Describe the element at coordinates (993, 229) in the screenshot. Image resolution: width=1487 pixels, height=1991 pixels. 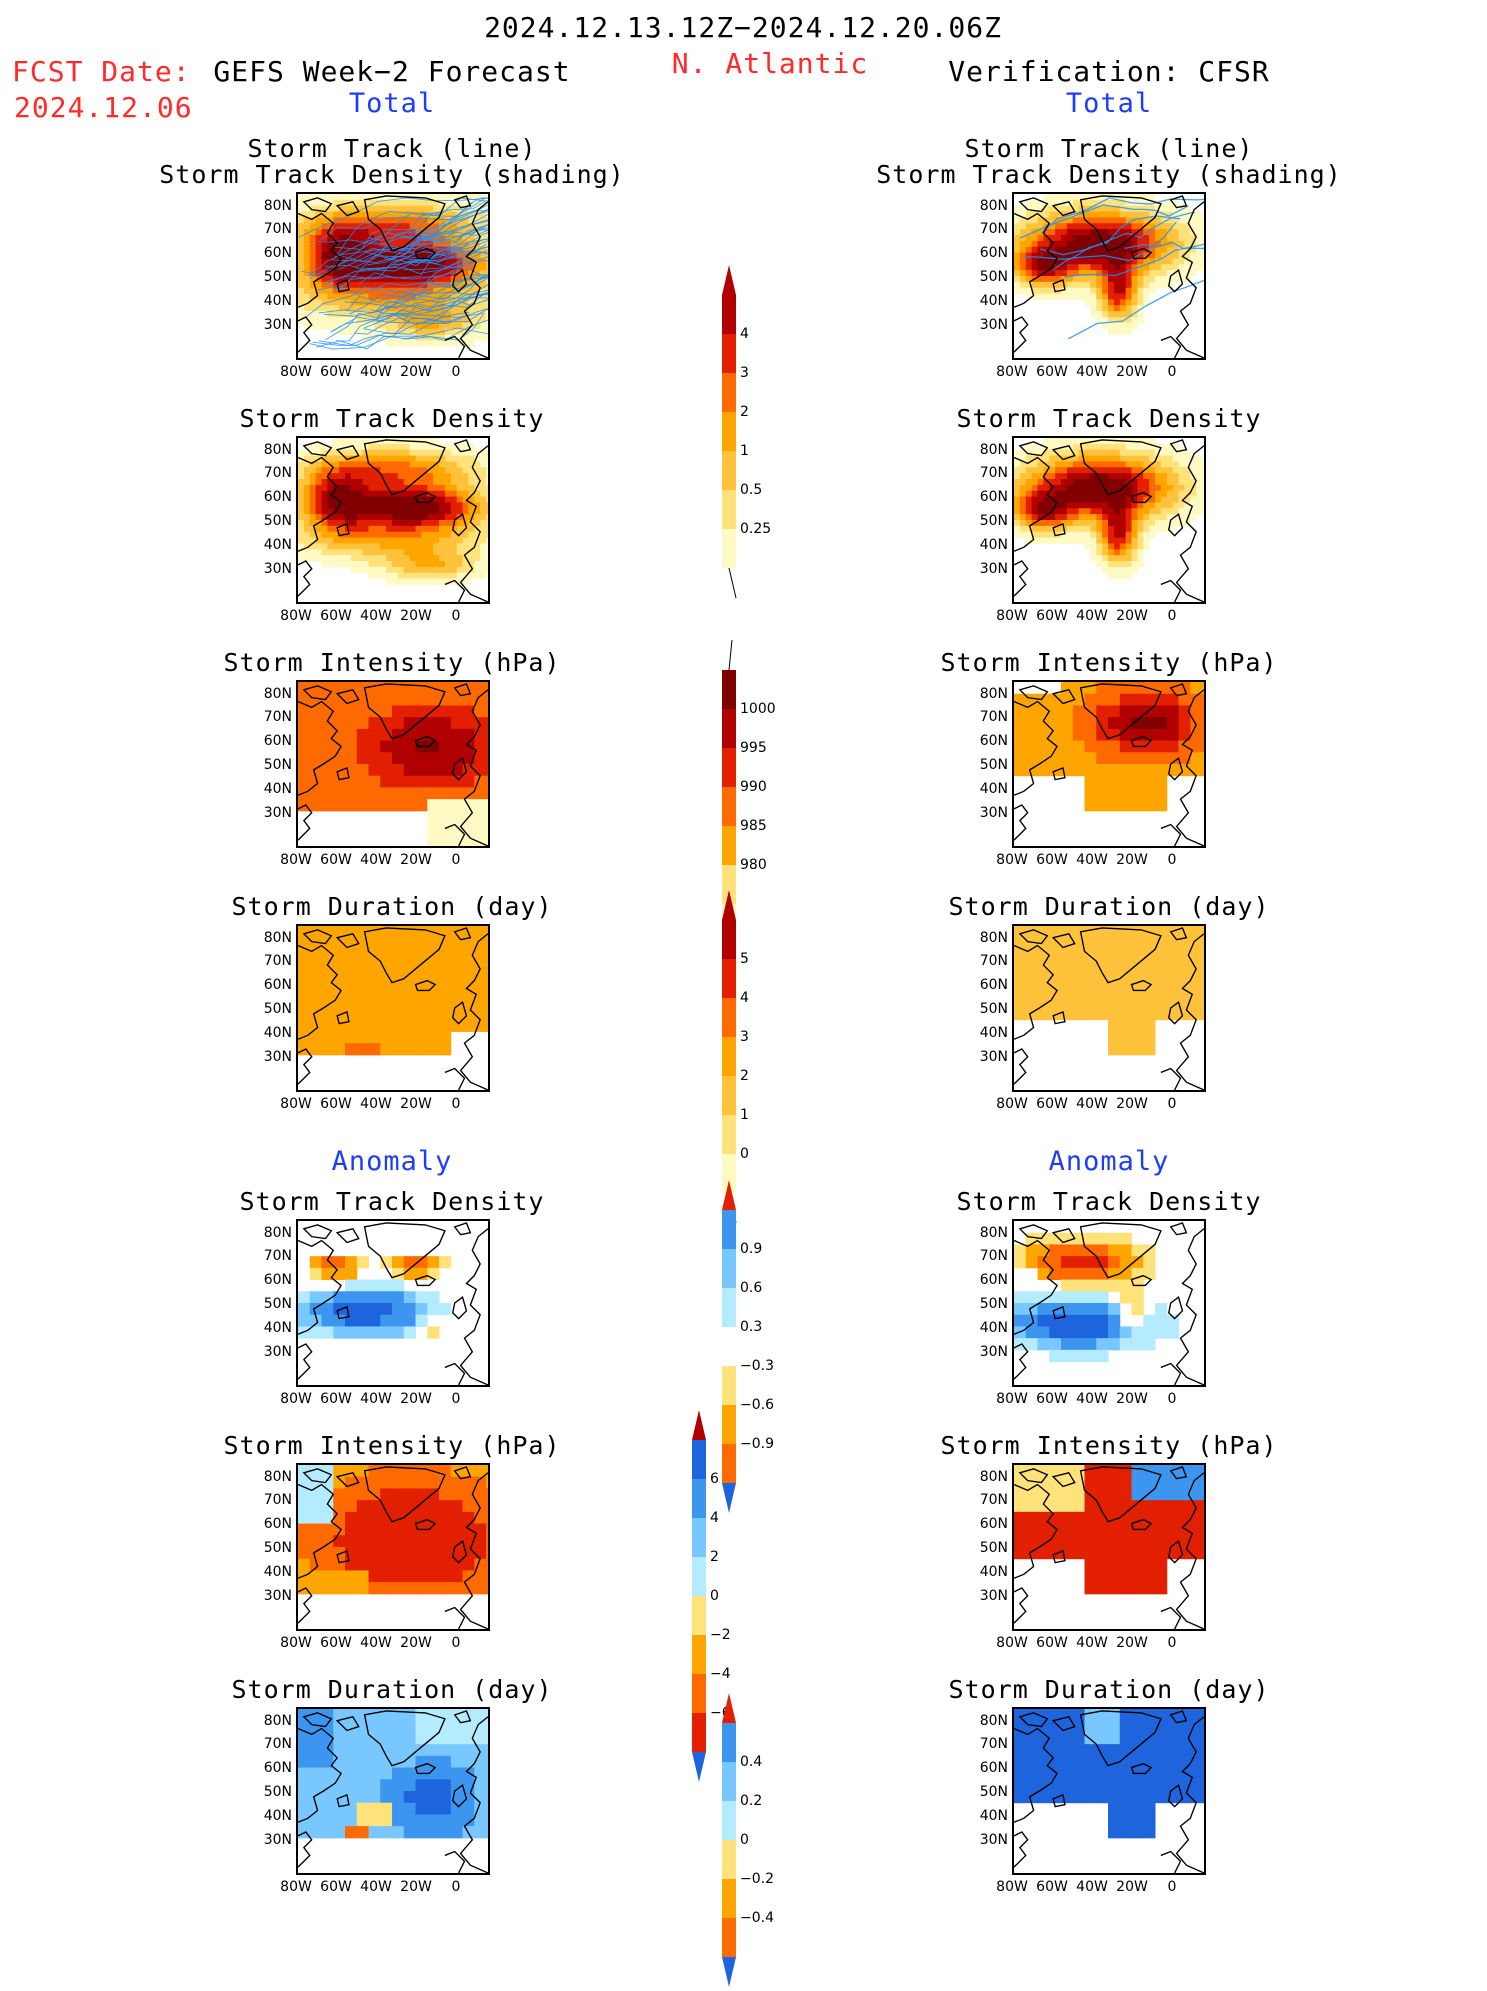
I see `lat-tick-label: 70N` at that location.